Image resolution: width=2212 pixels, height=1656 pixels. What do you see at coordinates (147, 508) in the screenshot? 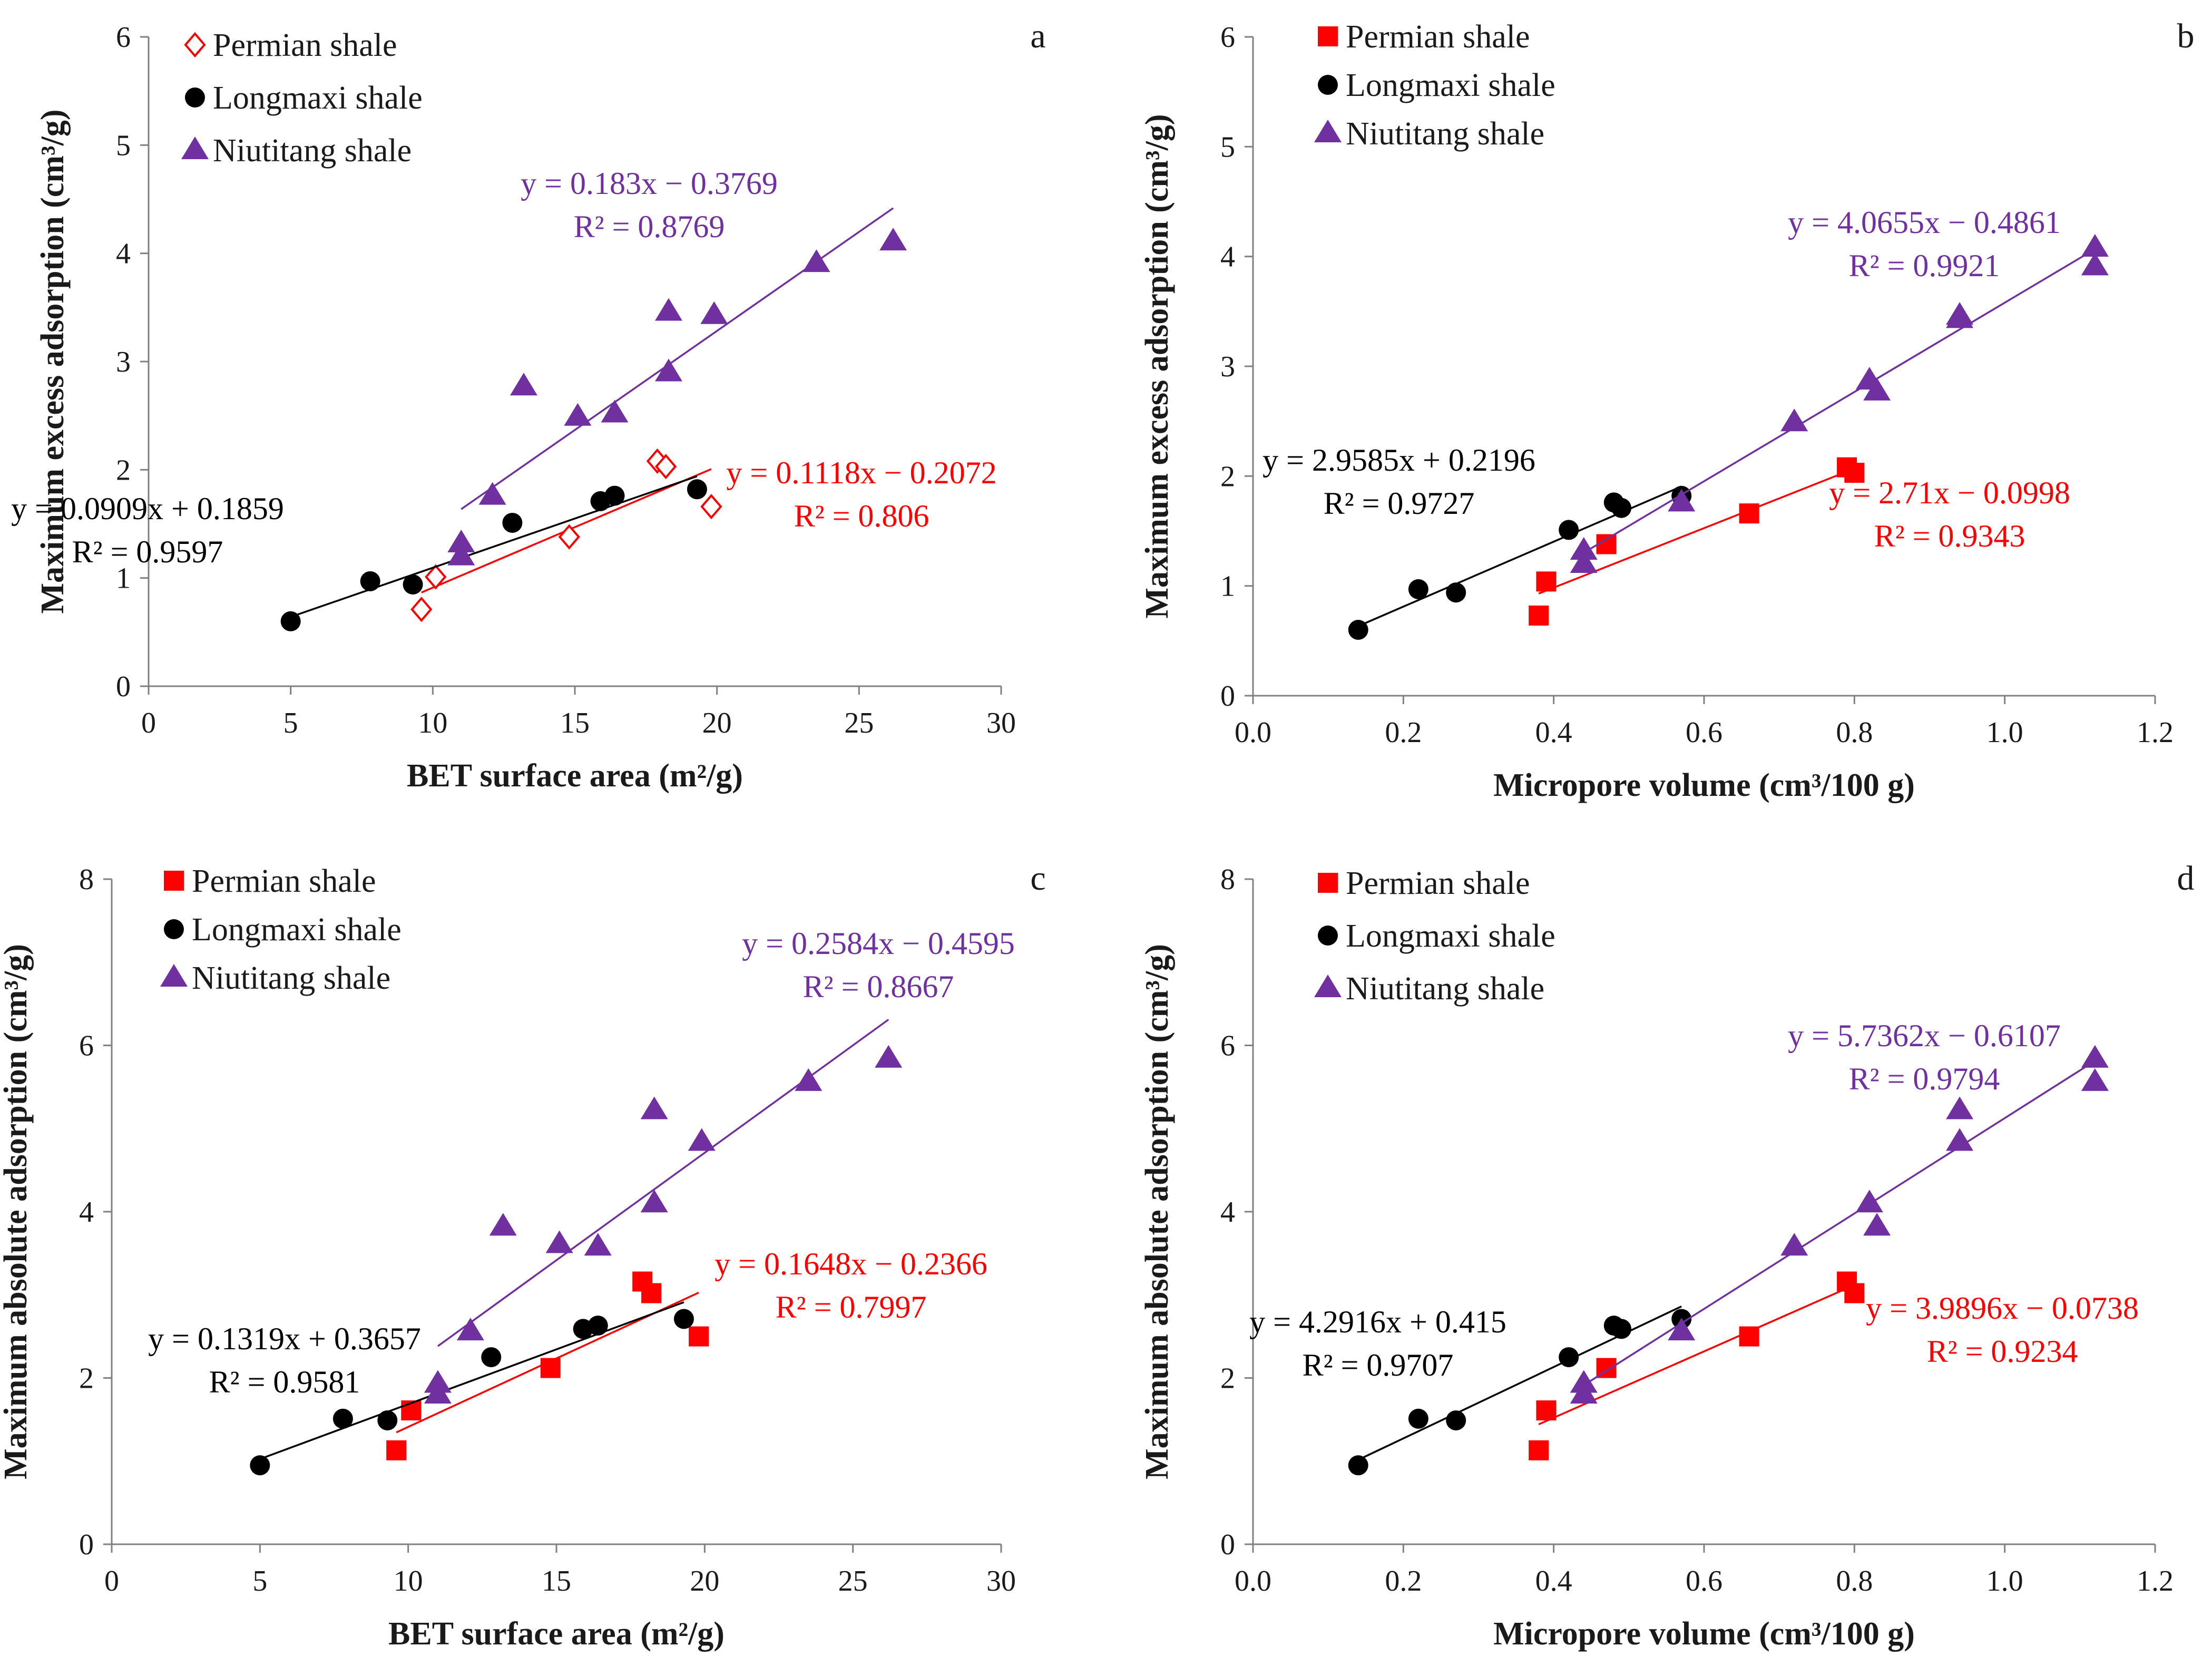
I see `fit-equation: y = 0.0909x + 0.1859` at bounding box center [147, 508].